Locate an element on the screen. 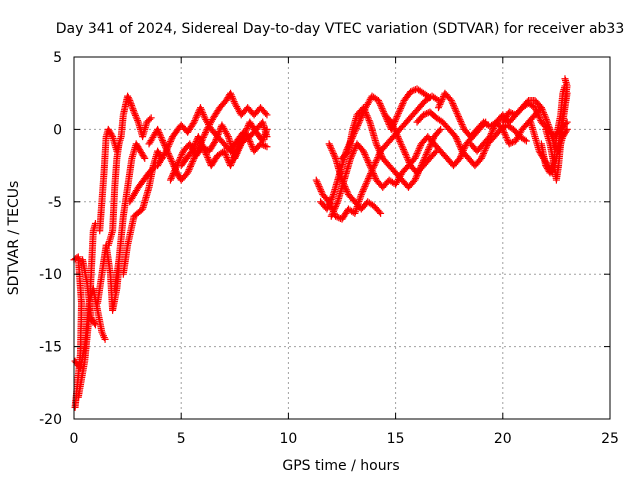  x-tick-label: 25 is located at coordinates (610, 439).